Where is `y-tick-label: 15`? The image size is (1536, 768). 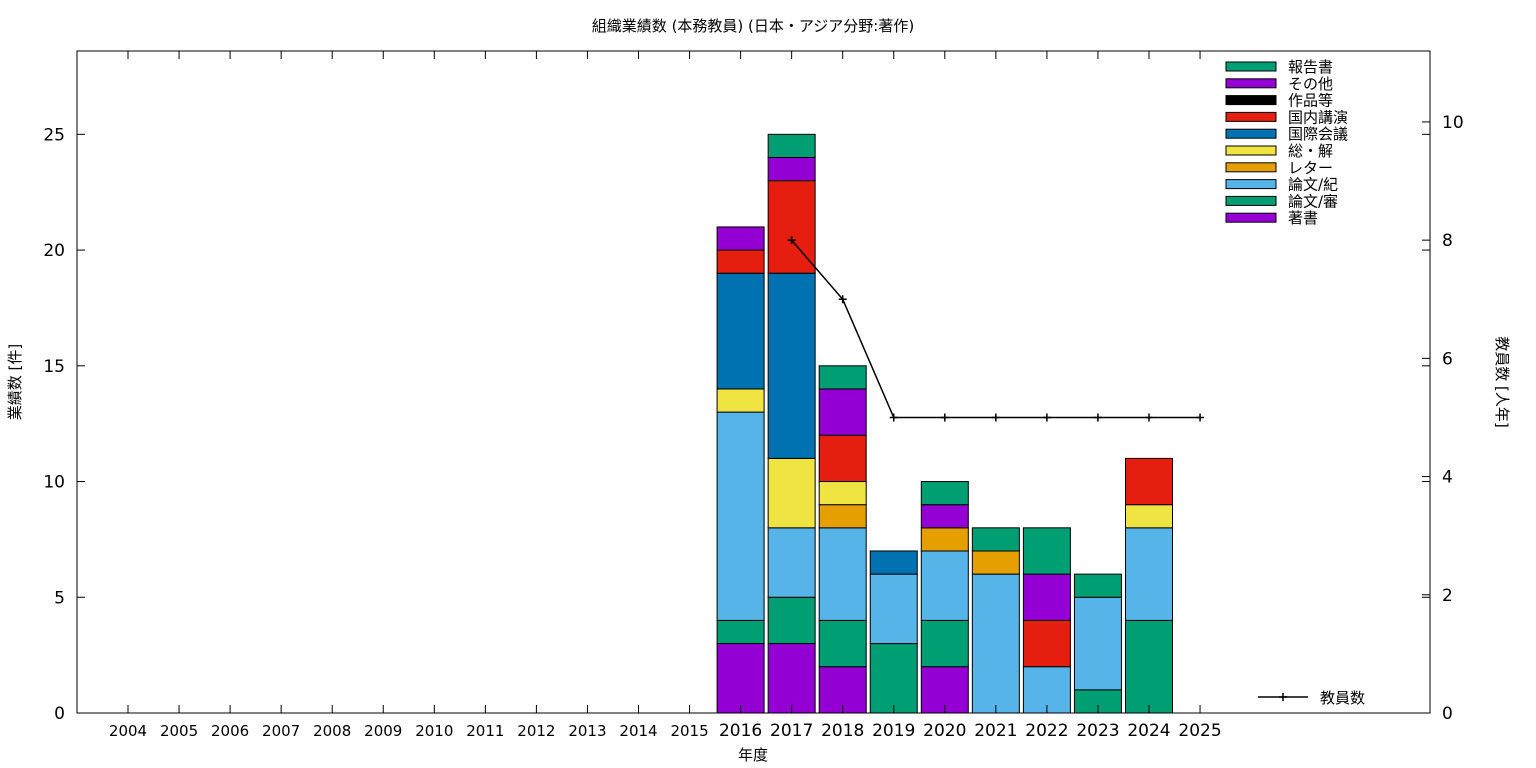
y-tick-label: 15 is located at coordinates (54, 367).